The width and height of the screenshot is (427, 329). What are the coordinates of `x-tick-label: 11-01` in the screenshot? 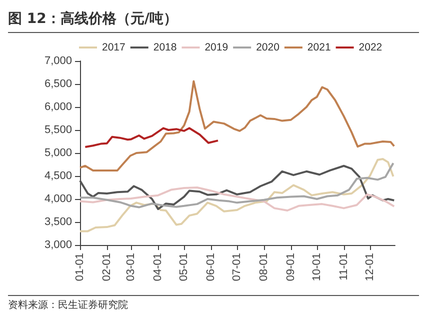 It's located at (344, 266).